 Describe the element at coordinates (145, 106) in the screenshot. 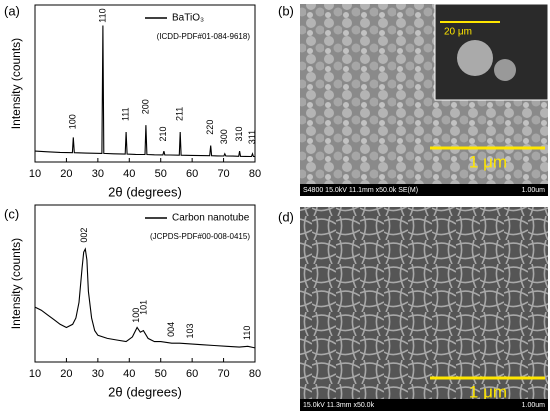

I see `peak-label: 200` at that location.